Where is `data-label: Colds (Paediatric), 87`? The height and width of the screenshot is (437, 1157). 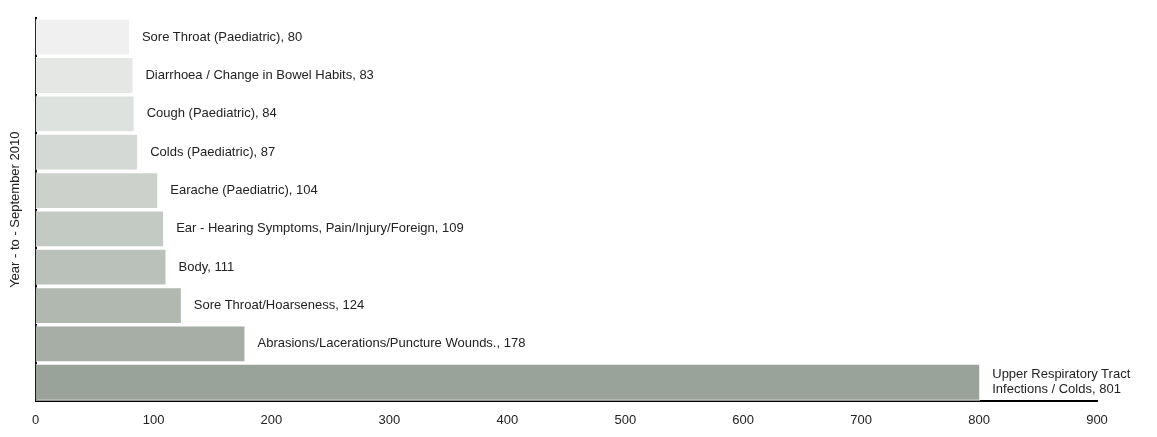 data-label: Colds (Paediatric), 87 is located at coordinates (213, 151).